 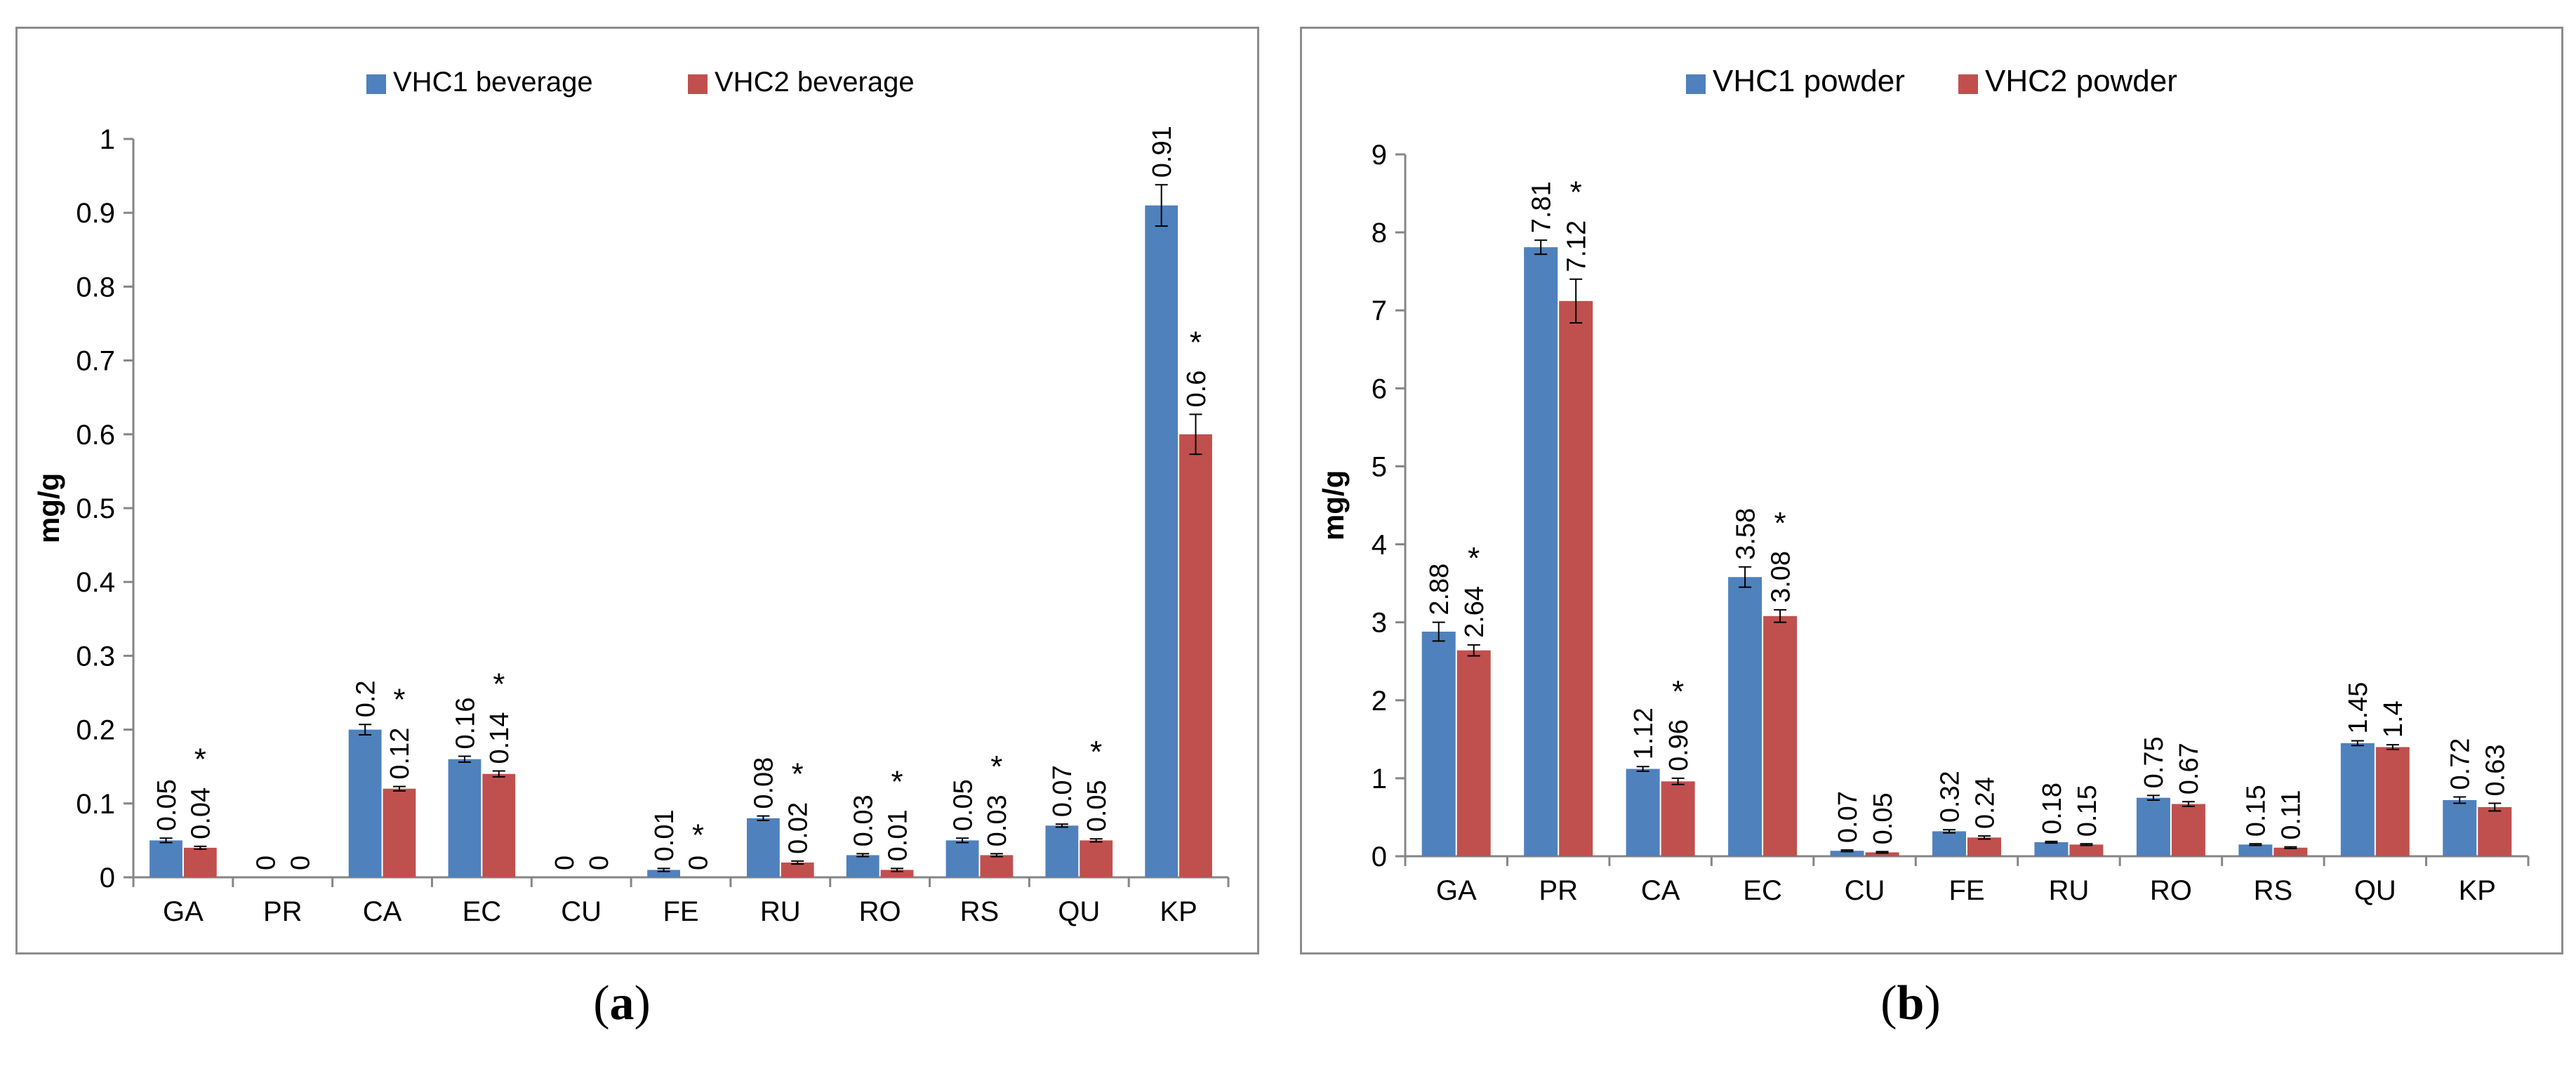 I want to click on data-label: 2.64, so click(x=1475, y=612).